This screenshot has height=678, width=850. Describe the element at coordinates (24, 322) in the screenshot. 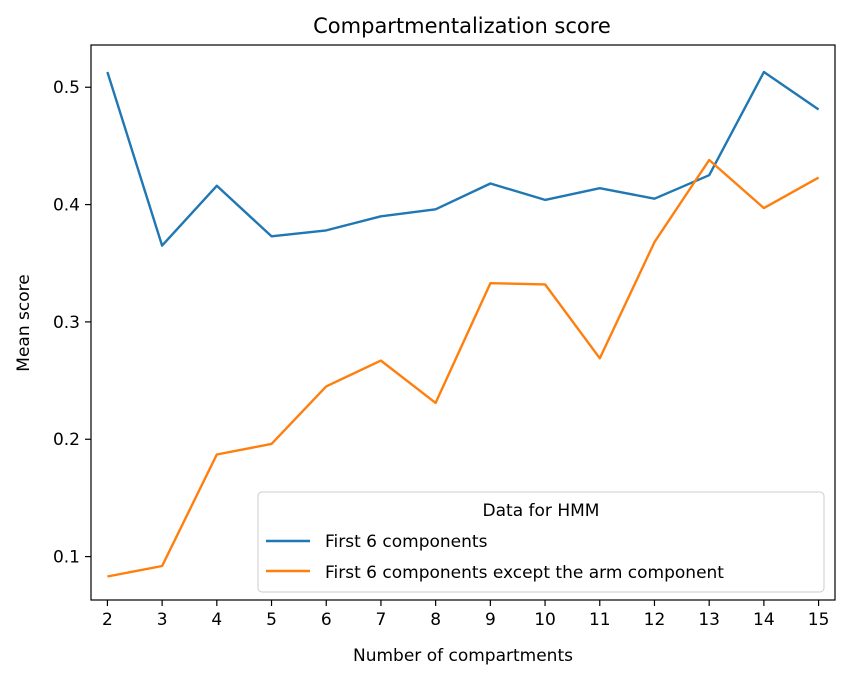

I see `y-axis-label: Mean score` at that location.